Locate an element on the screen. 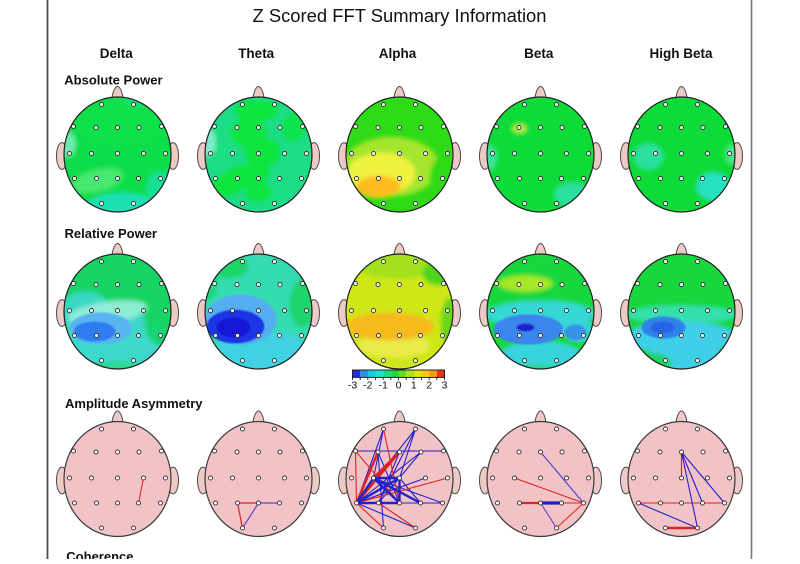 This screenshot has height=564, width=800. svg-text: -2 is located at coordinates (367, 386).